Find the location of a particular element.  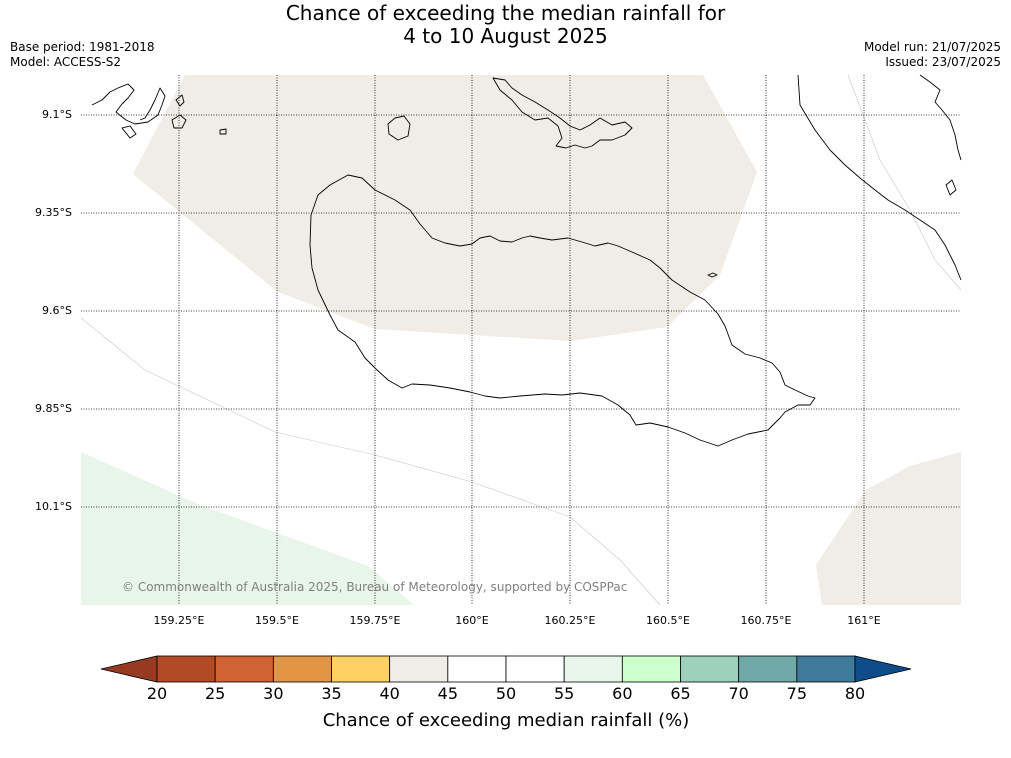

colorbar-tick-label: 65 is located at coordinates (680, 693).